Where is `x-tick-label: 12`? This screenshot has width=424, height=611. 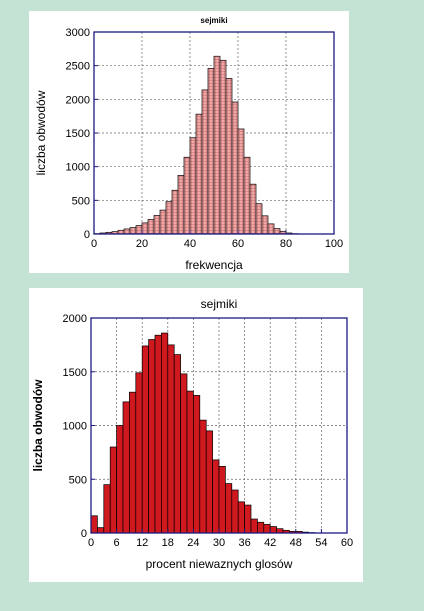
x-tick-label: 12 is located at coordinates (142, 543).